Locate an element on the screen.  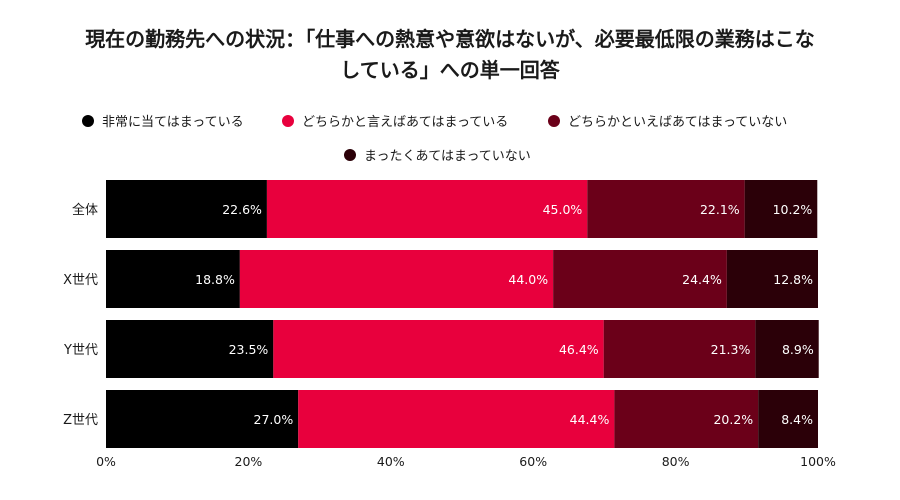
data-label: 45.0% is located at coordinates (563, 209).